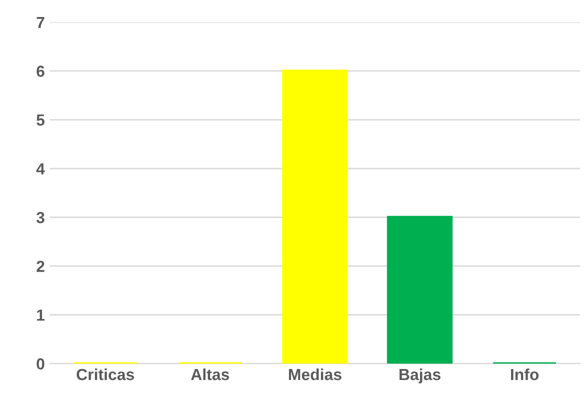 The height and width of the screenshot is (404, 586). What do you see at coordinates (315, 374) in the screenshot?
I see `x-tick-label: Medias` at bounding box center [315, 374].